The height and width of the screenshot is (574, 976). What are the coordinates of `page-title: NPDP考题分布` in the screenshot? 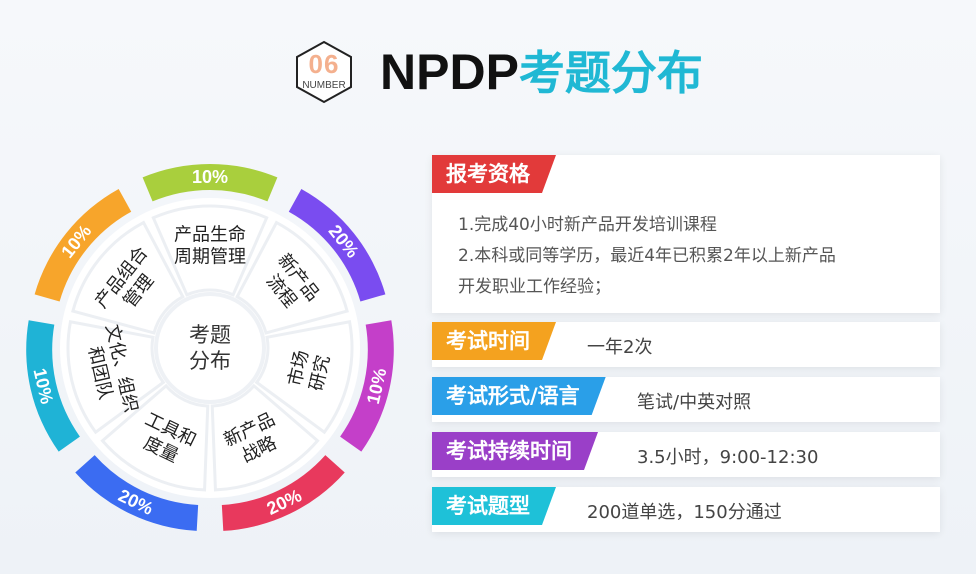 It's located at (541, 72).